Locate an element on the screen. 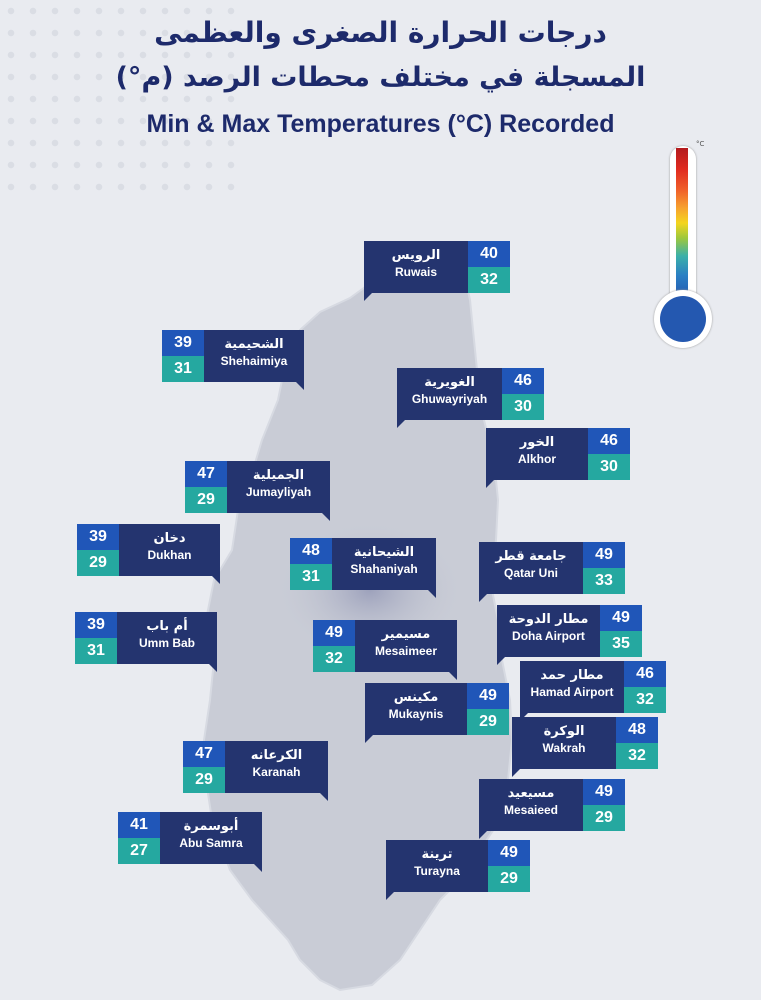 This screenshot has height=1000, width=761. station-name-english: Abu Samra is located at coordinates (211, 843).